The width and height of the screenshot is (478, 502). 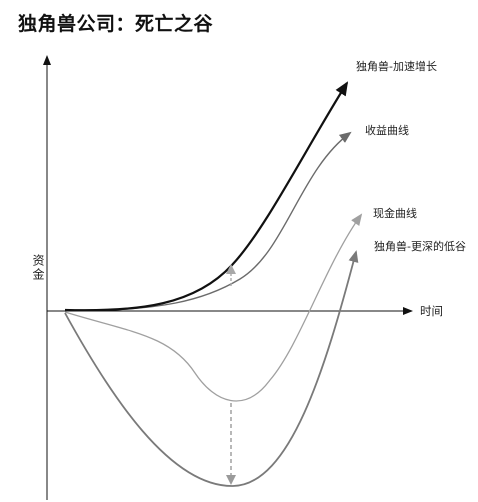 I want to click on label-cash-curve: 现金曲线, so click(x=395, y=213).